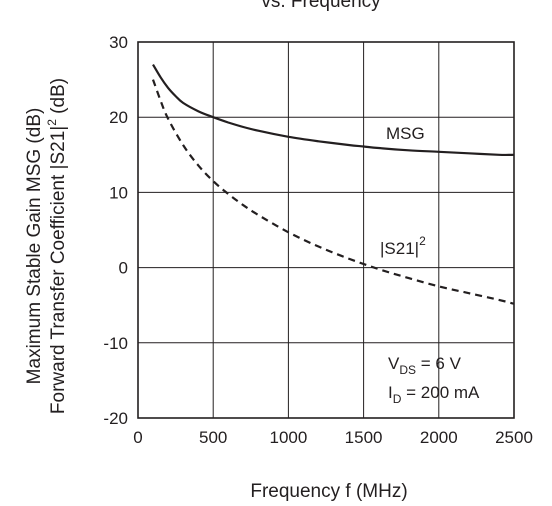 This screenshot has height=506, width=552. Describe the element at coordinates (58, 98) in the screenshot. I see `y-axis-label-line2-tail: (dB)` at that location.